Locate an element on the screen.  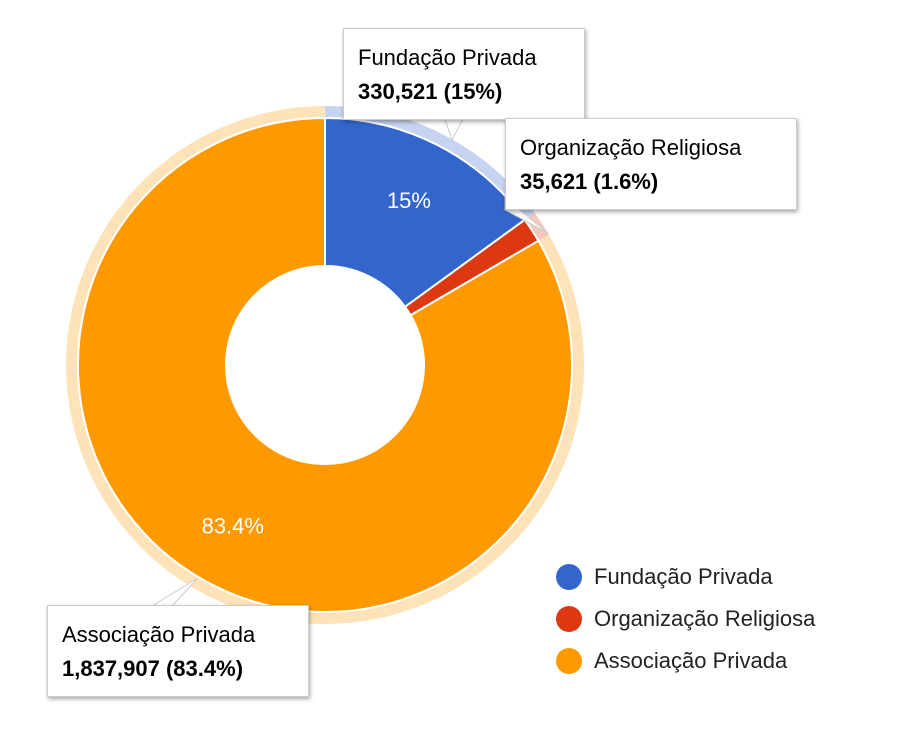
slice-percent-label: 83.4% is located at coordinates (233, 525).